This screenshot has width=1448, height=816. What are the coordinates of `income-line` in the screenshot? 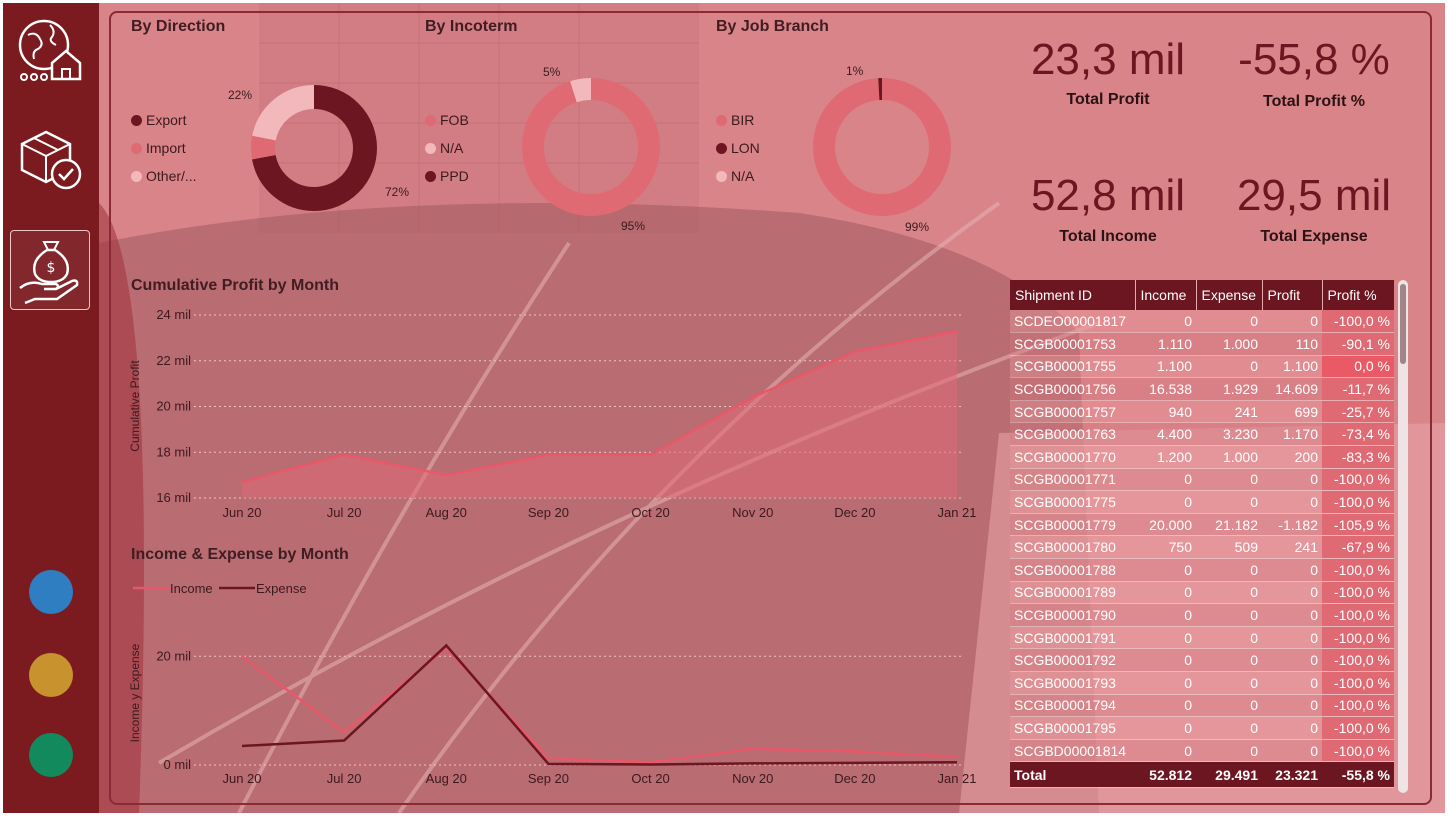 It's located at (599, 705).